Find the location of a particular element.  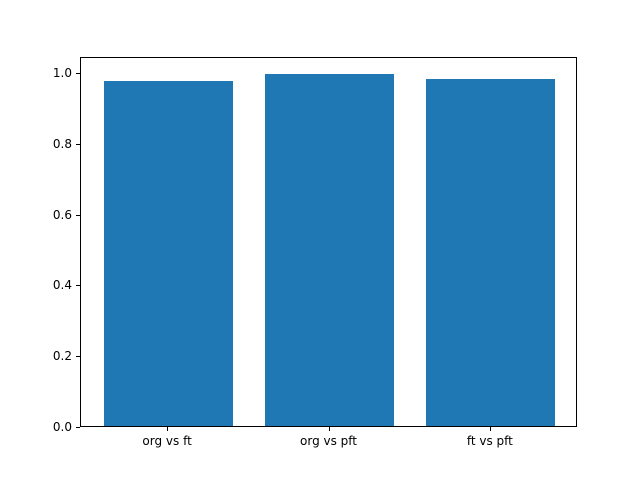

y-tick-label: 0.0 is located at coordinates (62, 427).